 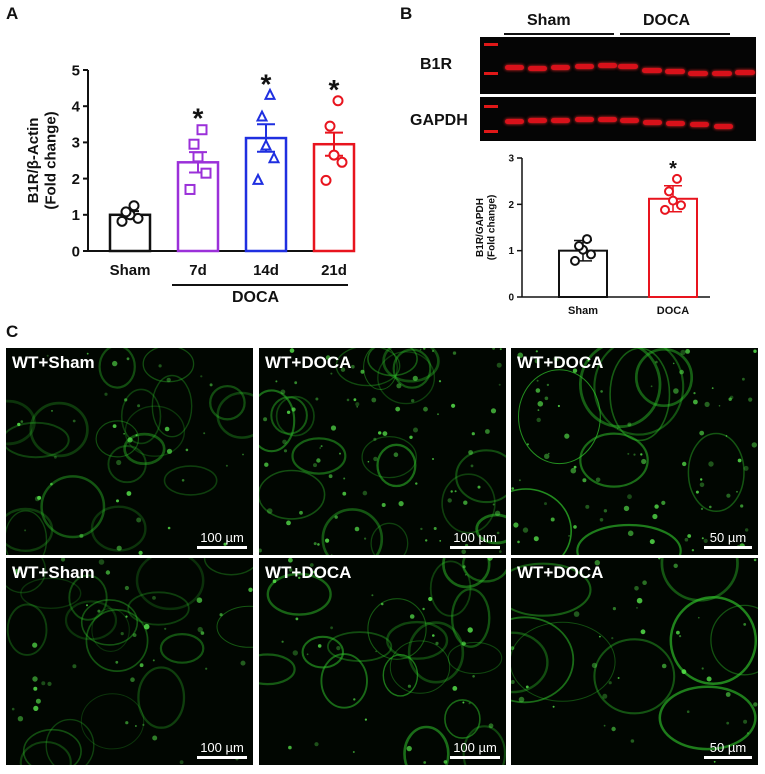 What do you see at coordinates (260, 285) in the screenshot?
I see `doca-group-line` at bounding box center [260, 285].